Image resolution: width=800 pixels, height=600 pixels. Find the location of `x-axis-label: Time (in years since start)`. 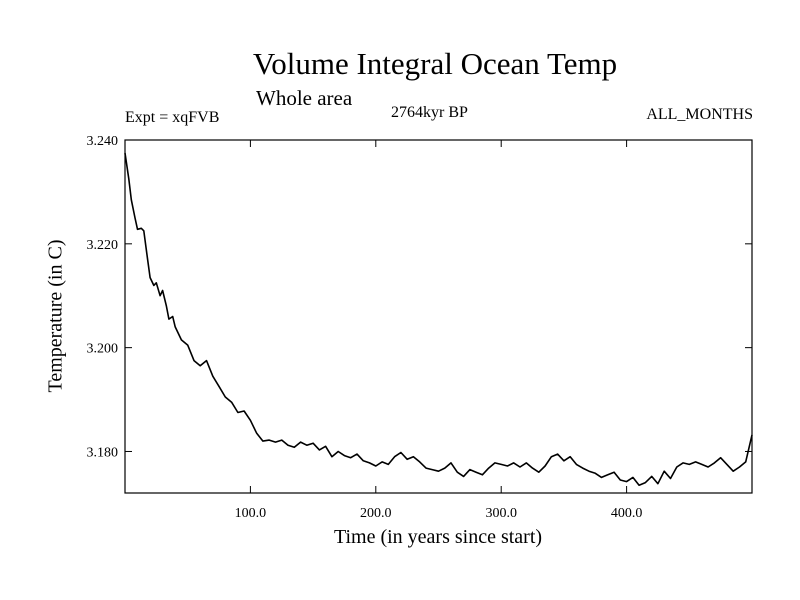

x-axis-label: Time (in years since start) is located at coordinates (438, 537).